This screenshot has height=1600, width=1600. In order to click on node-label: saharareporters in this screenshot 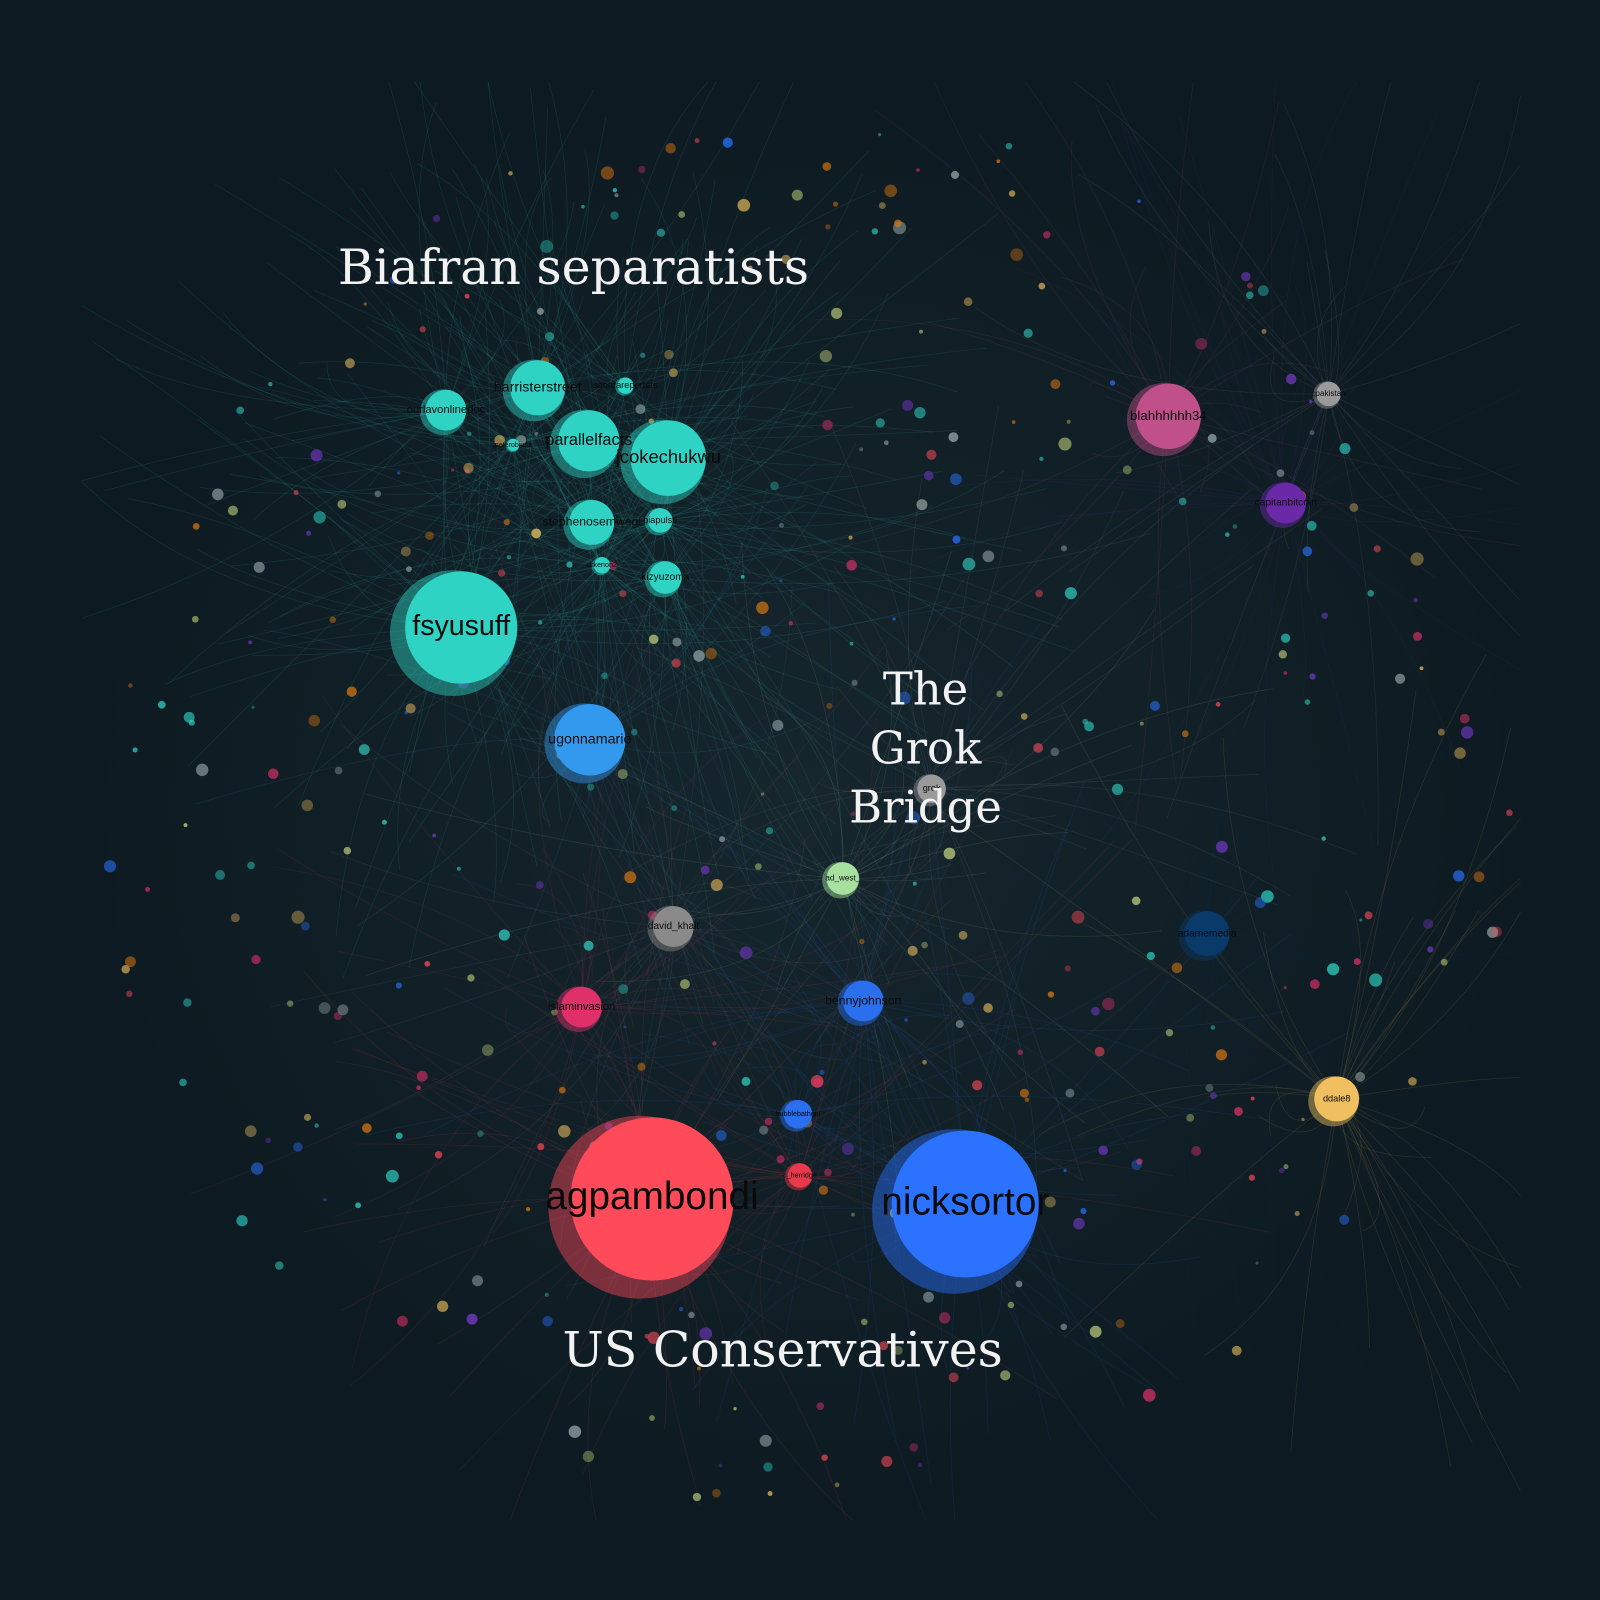, I will do `click(625, 385)`.